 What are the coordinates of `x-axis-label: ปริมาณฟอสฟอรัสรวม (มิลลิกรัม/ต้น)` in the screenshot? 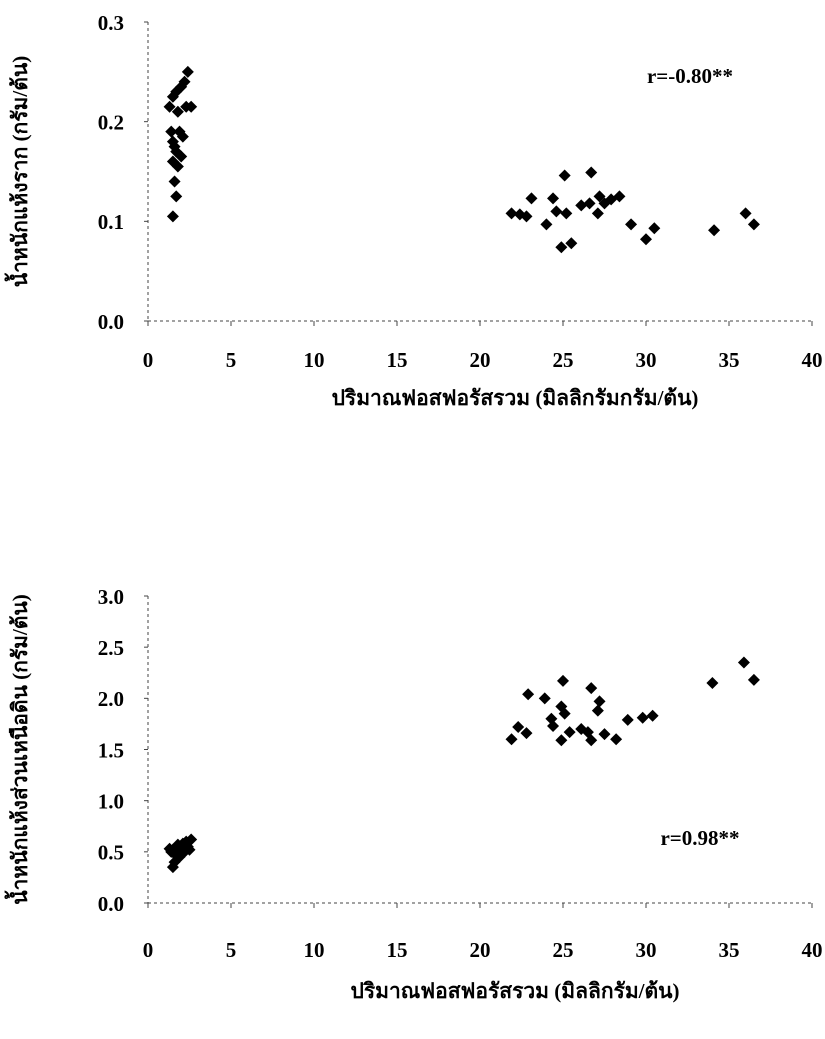 It's located at (515, 991).